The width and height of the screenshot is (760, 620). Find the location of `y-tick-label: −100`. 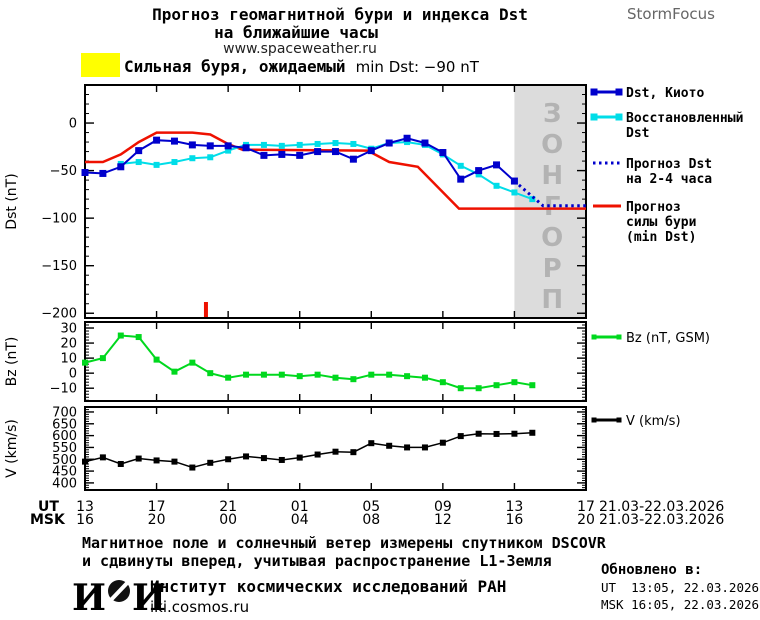

y-tick-label: −100 is located at coordinates (59, 219).